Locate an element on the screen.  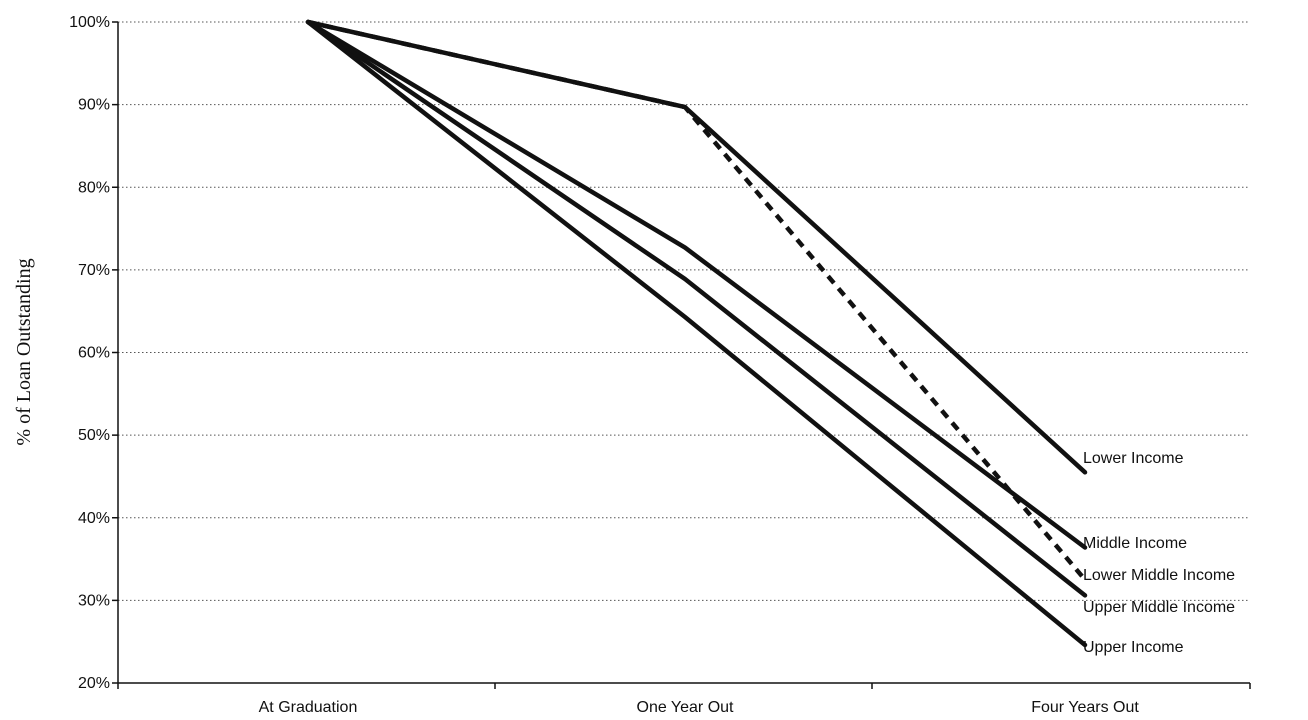
x-tick-label: At Graduation is located at coordinates (308, 707).